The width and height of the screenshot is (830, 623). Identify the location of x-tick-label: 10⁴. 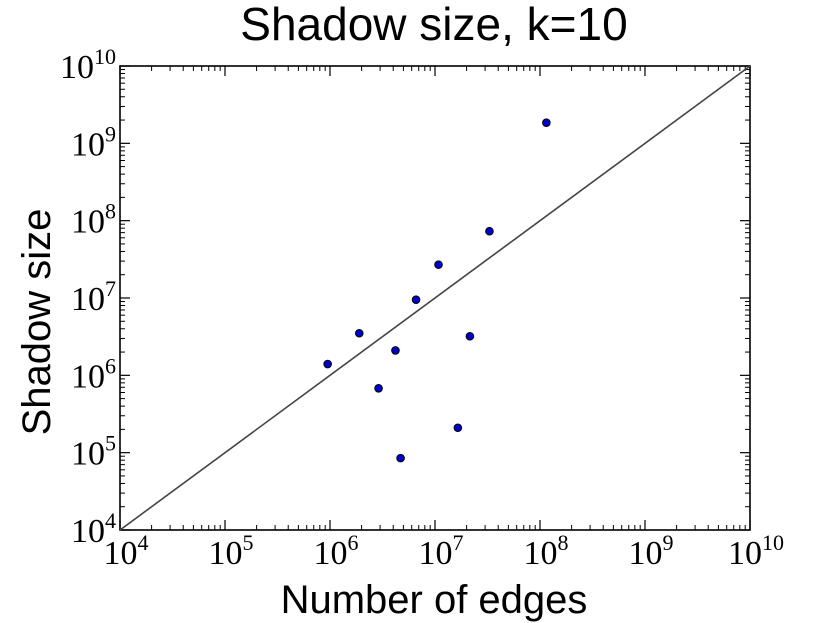
(126, 551).